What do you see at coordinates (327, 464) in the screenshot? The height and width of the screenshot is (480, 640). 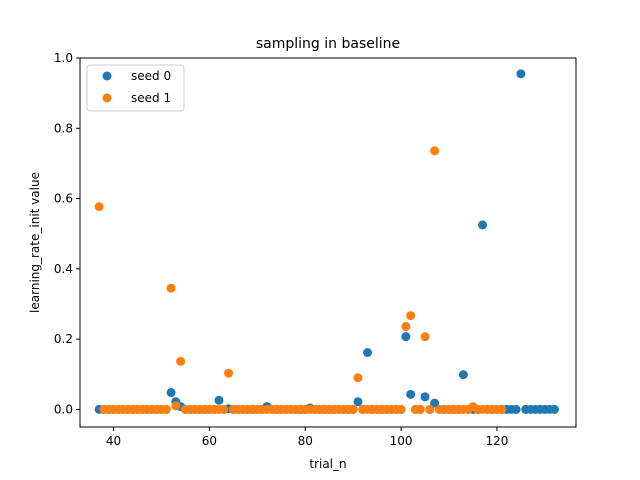 I see `x-axis-label: trial_n` at bounding box center [327, 464].